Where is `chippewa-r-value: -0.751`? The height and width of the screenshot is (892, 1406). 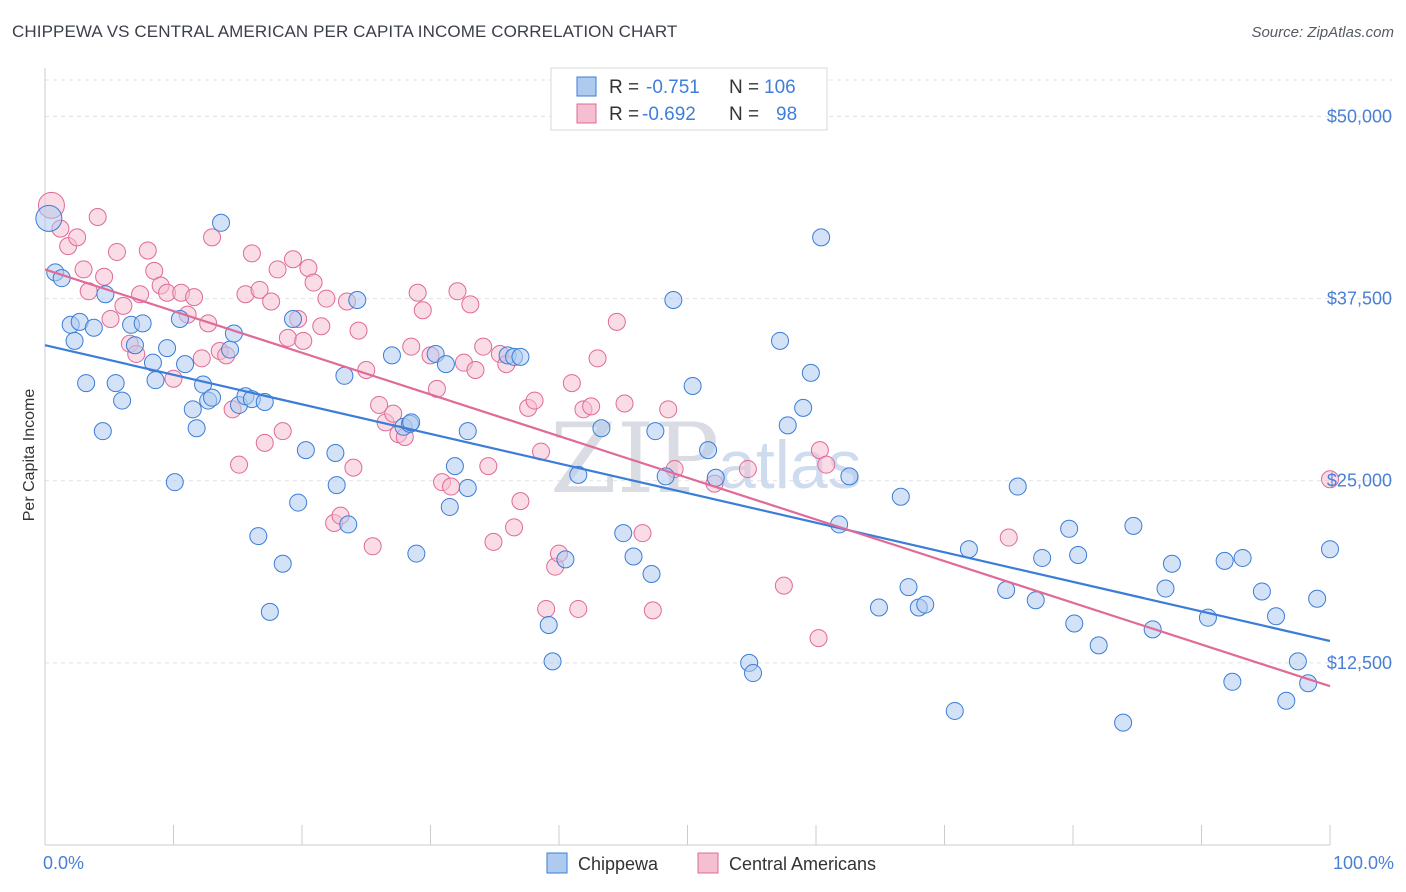 chippewa-r-value: -0.751 is located at coordinates (673, 87).